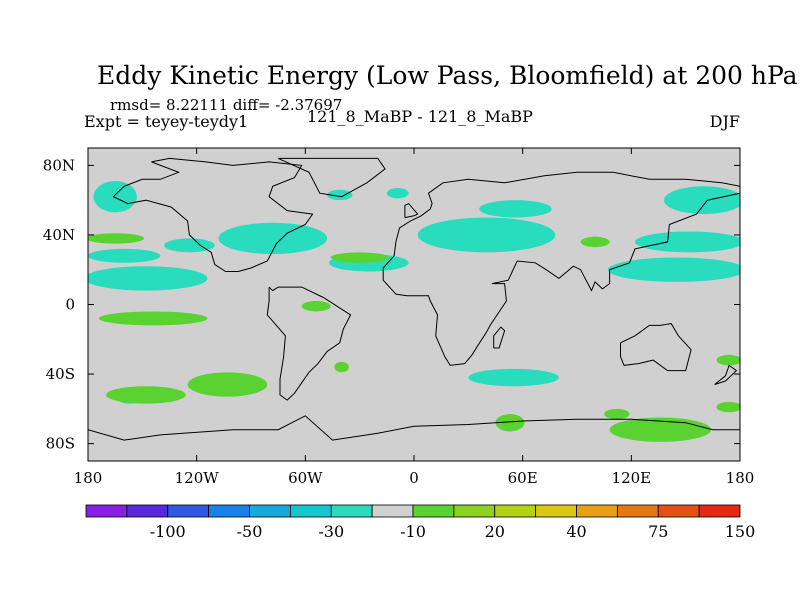 This screenshot has height=600, width=800. I want to click on x-tick-label: 60E, so click(523, 478).